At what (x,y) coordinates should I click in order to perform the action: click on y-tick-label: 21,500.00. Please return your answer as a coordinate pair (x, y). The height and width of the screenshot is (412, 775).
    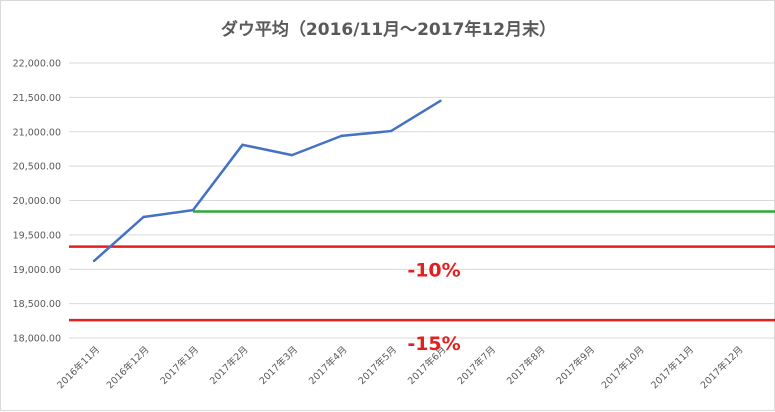
    Looking at the image, I should click on (37, 98).